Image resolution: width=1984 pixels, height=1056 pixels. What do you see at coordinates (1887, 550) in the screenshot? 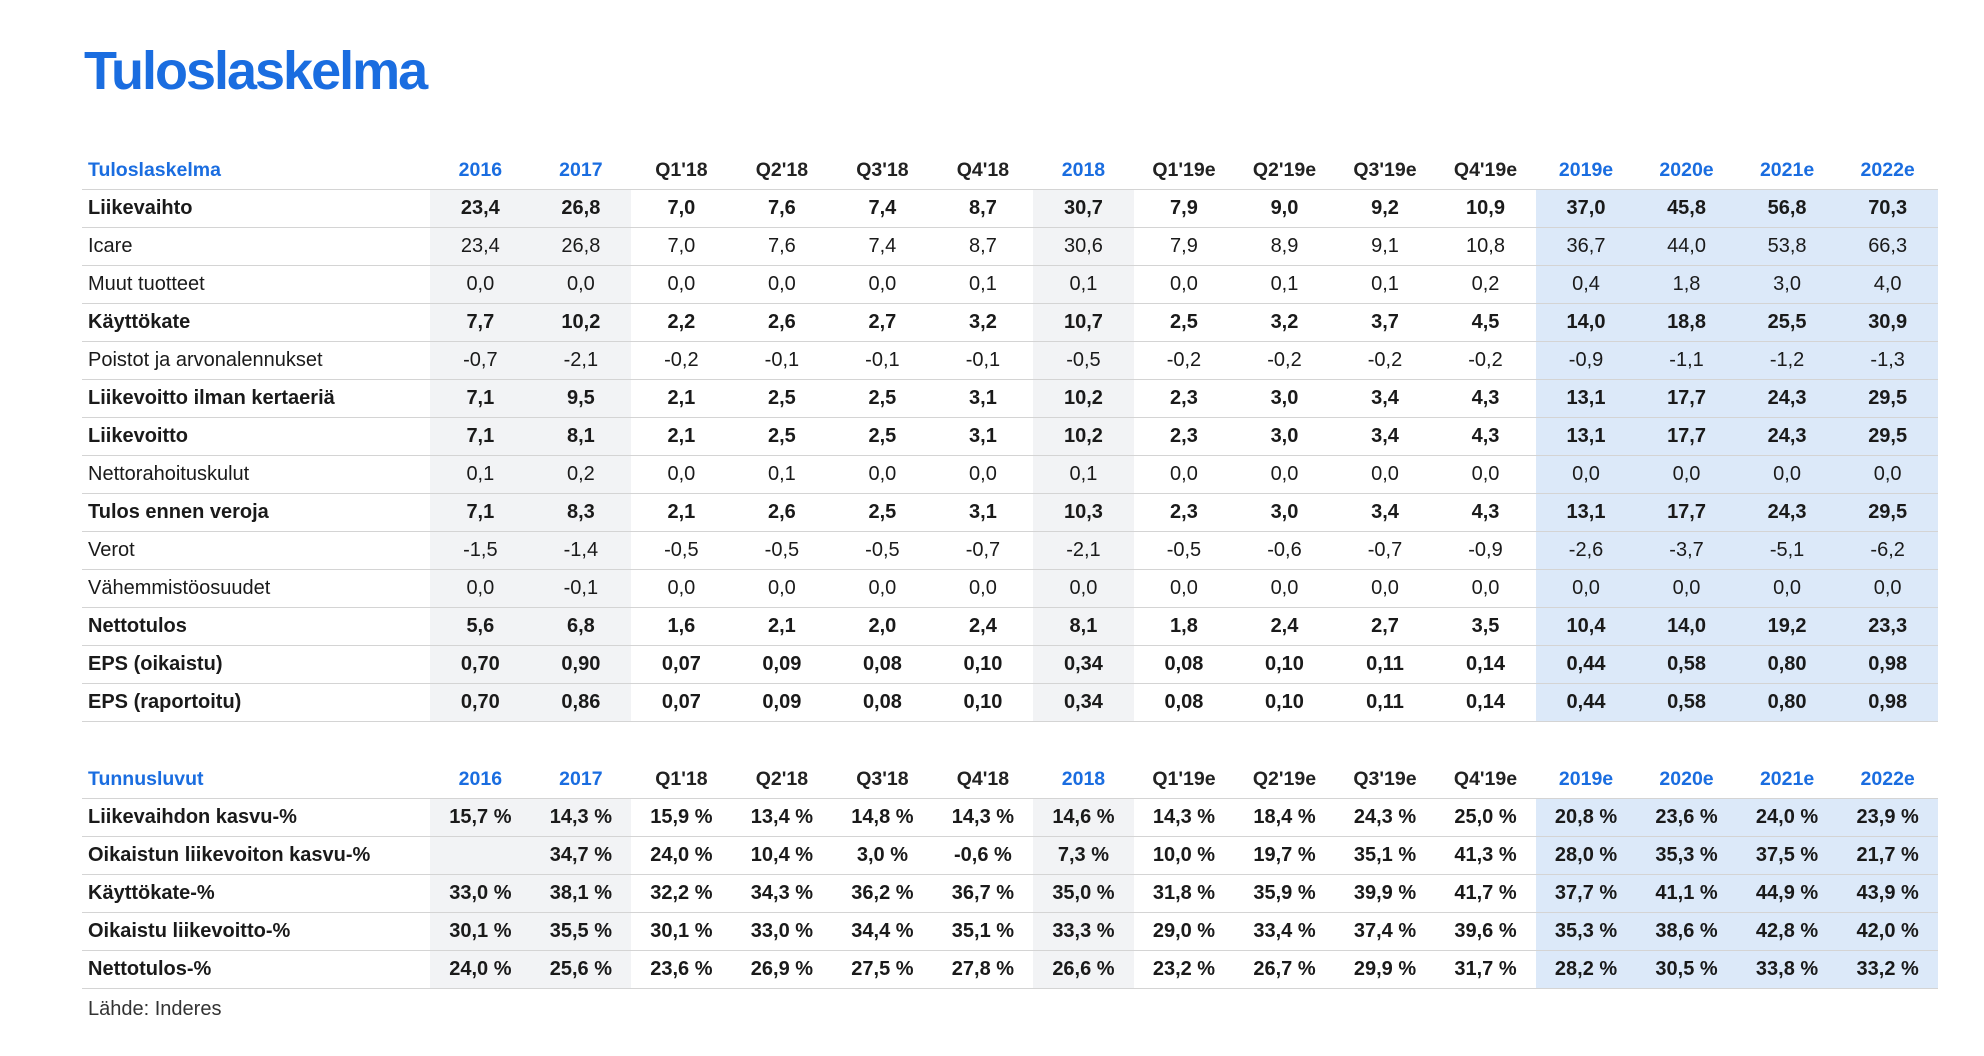
I see `table-cell: -6,2` at bounding box center [1887, 550].